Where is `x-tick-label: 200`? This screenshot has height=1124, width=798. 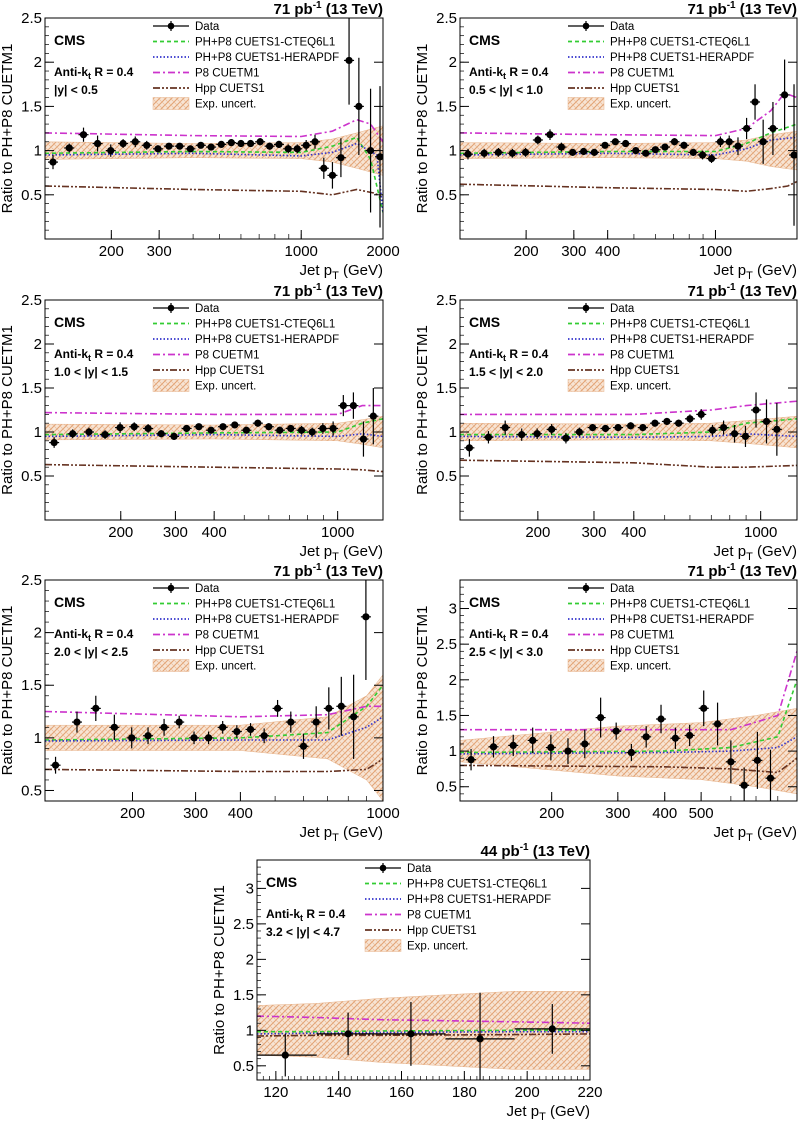
x-tick-label: 200 is located at coordinates (132, 813).